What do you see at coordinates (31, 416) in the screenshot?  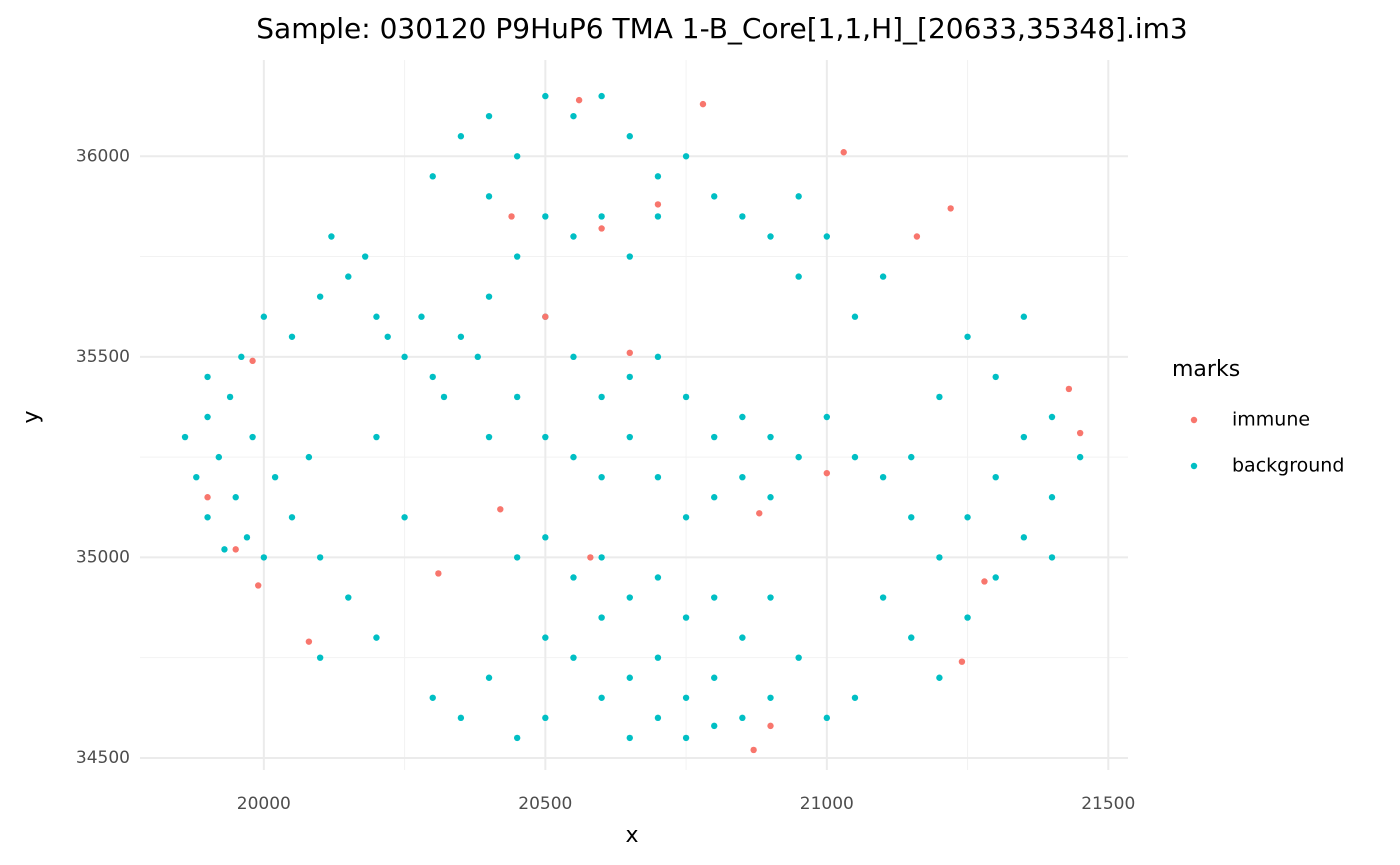 I see `y-axis-title: y` at bounding box center [31, 416].